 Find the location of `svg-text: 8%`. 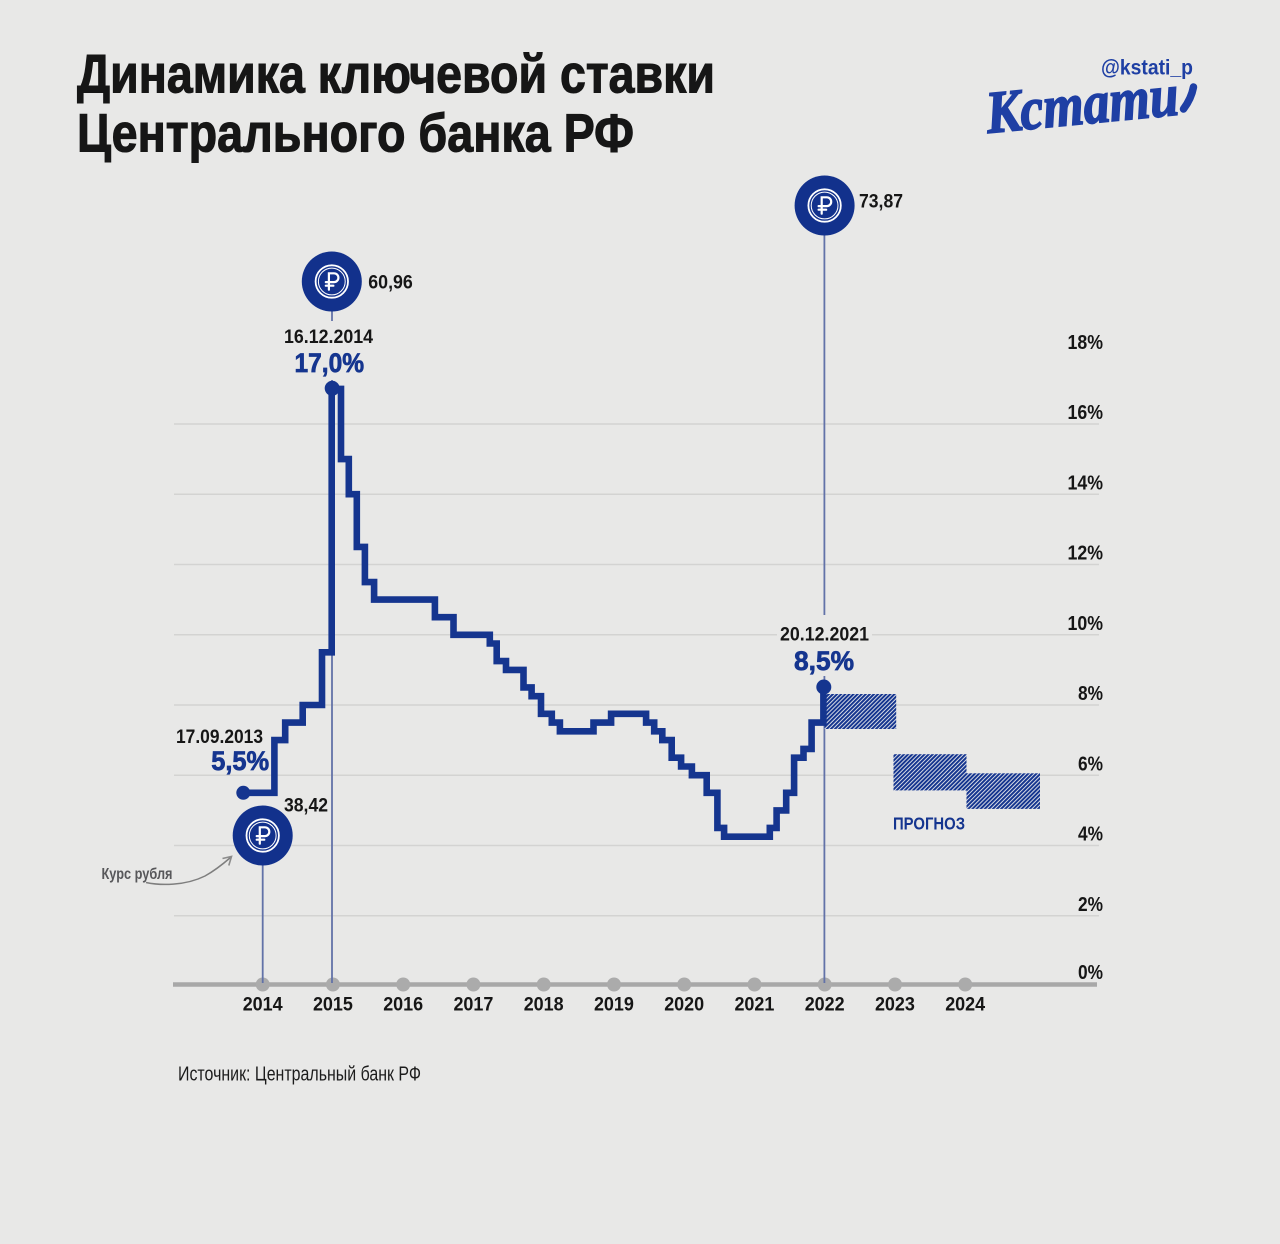

svg-text: 8% is located at coordinates (1090, 694).